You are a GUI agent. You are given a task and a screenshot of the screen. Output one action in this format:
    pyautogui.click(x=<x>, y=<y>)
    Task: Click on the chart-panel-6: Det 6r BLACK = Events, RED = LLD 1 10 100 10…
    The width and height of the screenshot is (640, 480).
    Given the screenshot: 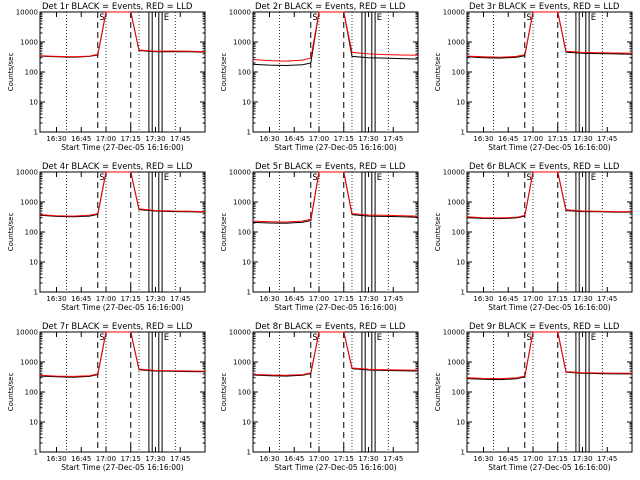 What is the action you would take?
    pyautogui.click(x=533, y=237)
    